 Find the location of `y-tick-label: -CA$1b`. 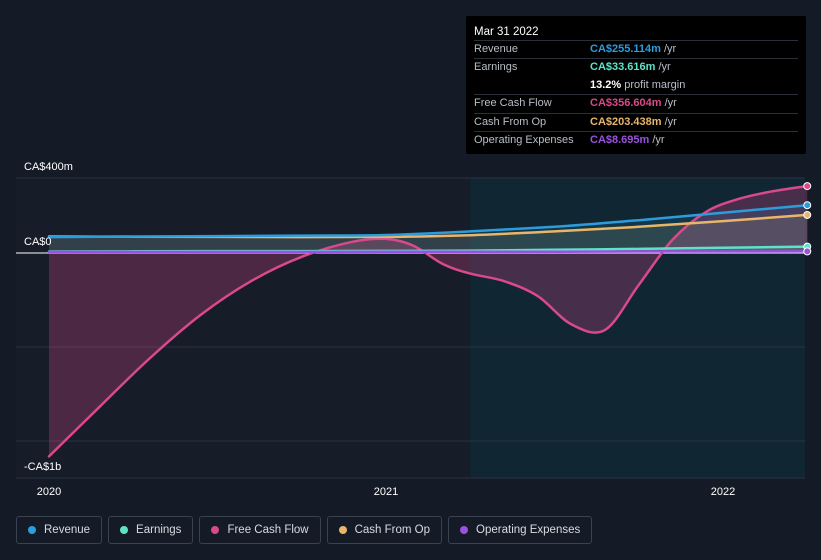

y-tick-label: -CA$1b is located at coordinates (42, 467).